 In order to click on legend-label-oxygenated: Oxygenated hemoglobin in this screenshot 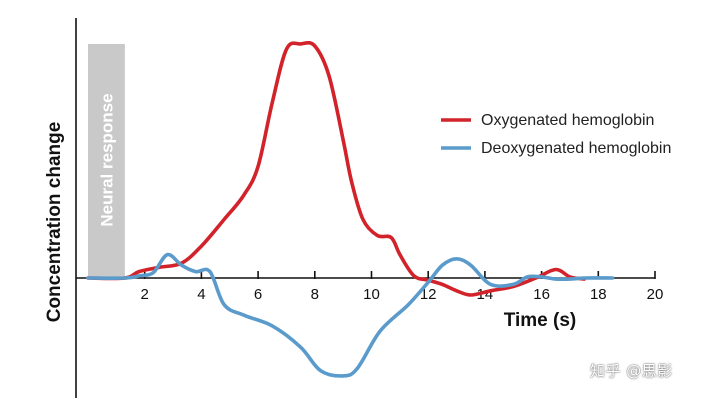, I will do `click(567, 120)`.